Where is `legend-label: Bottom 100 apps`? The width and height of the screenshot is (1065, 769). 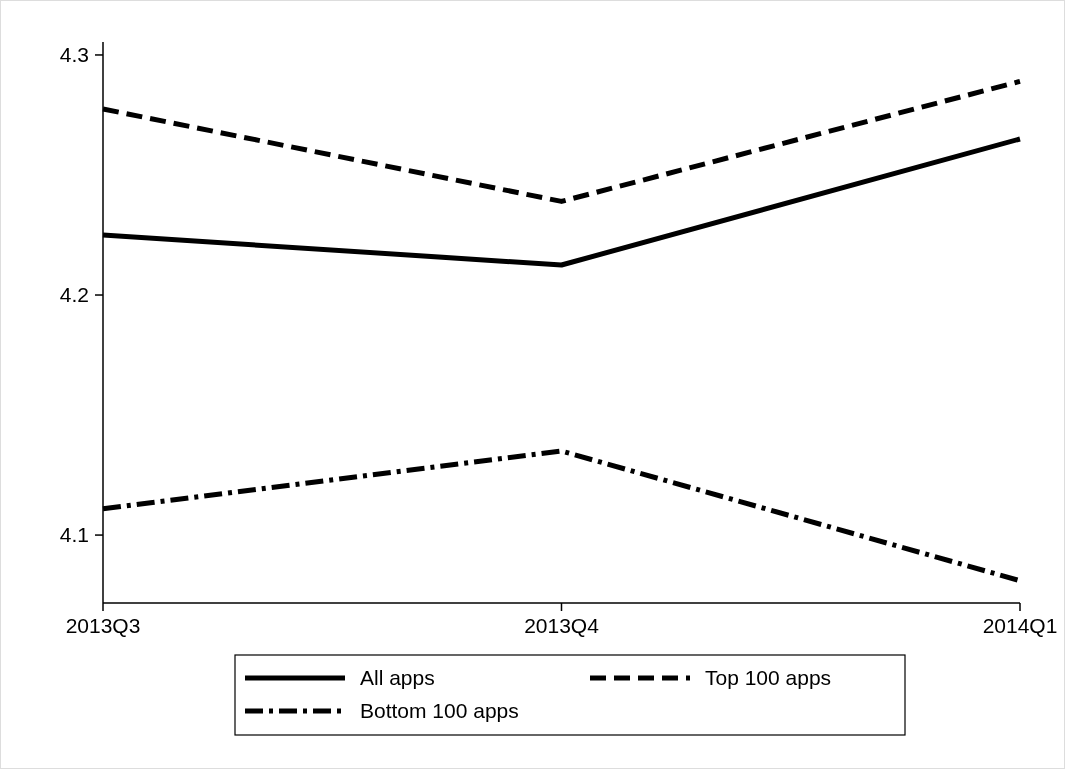
legend-label: Bottom 100 apps is located at coordinates (439, 711).